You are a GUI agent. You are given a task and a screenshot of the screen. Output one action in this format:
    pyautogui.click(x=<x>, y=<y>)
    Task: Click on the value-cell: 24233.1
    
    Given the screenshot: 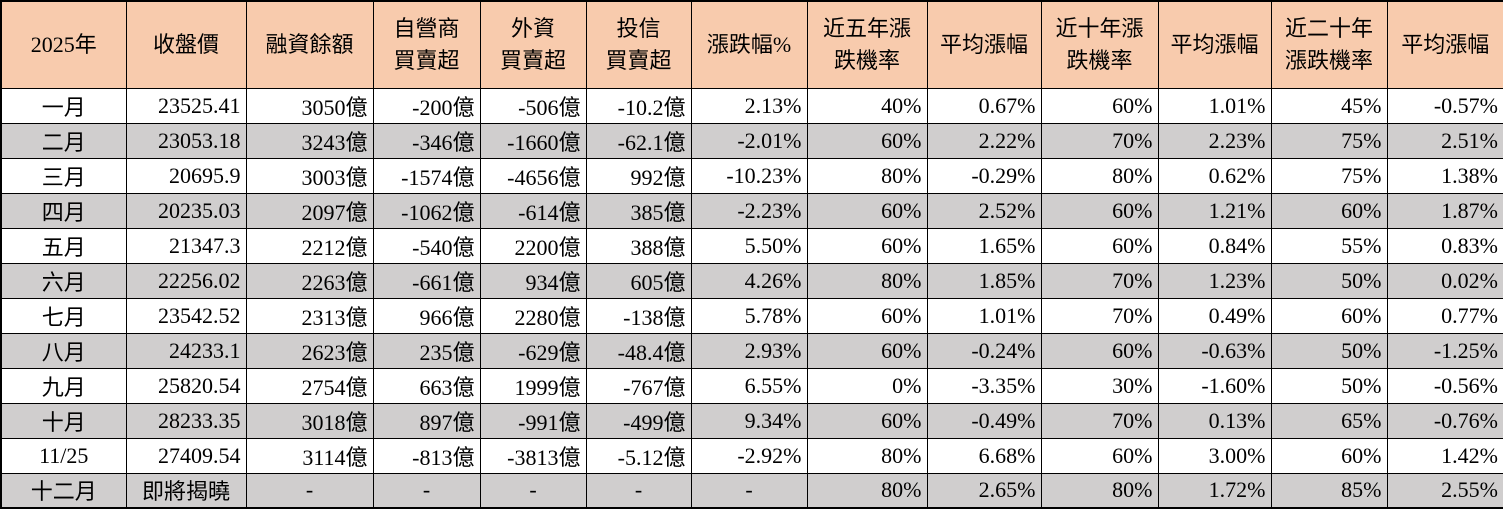 What is the action you would take?
    pyautogui.click(x=186, y=350)
    